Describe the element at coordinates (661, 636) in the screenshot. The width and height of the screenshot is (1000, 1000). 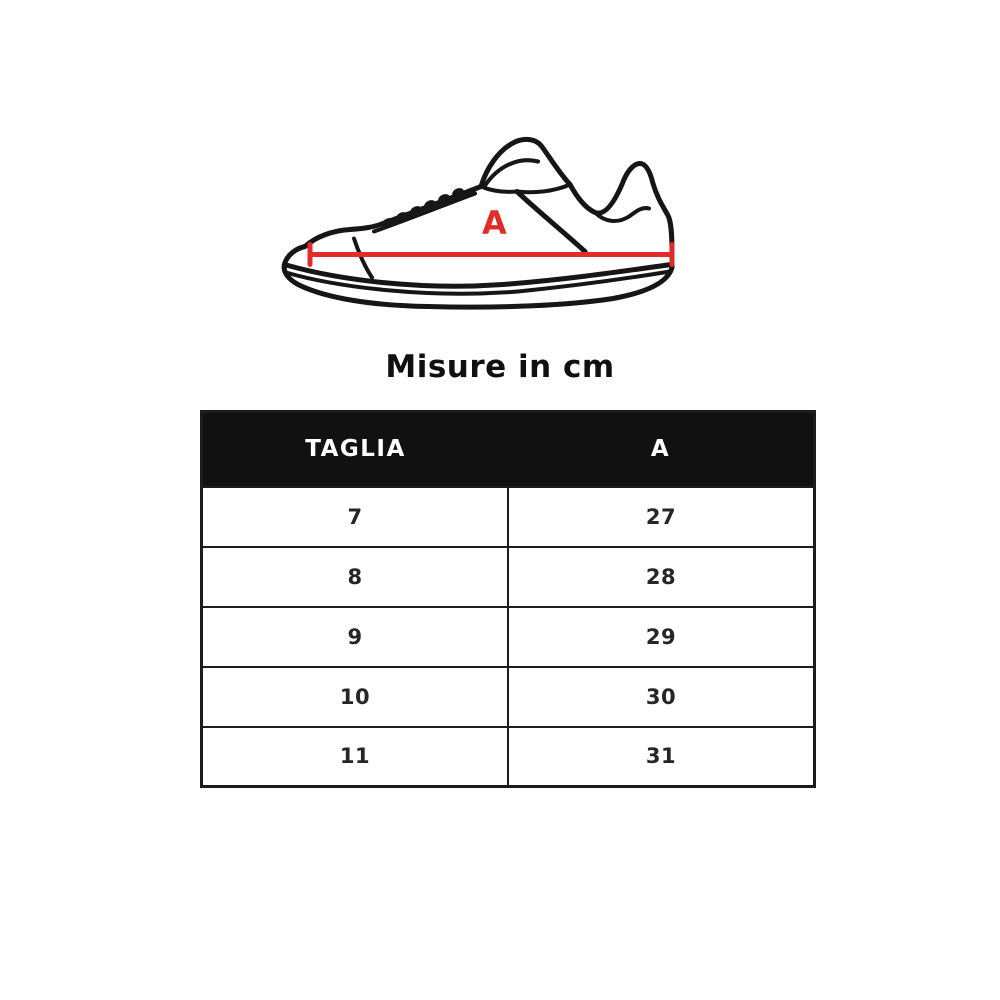
I see `measure-cell: 29` at that location.